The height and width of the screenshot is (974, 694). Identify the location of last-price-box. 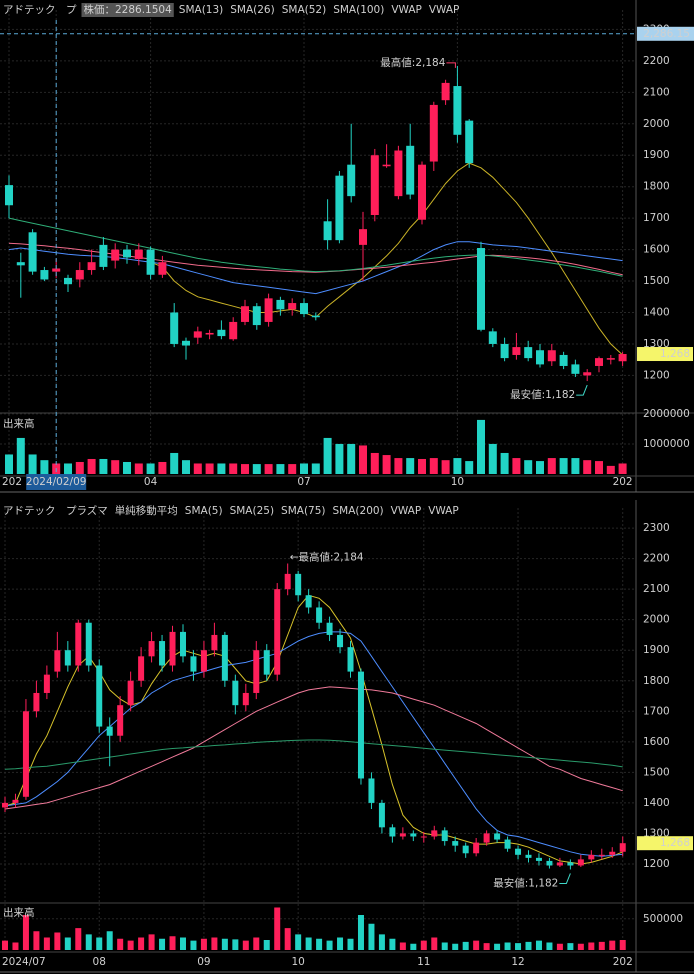
(665, 354).